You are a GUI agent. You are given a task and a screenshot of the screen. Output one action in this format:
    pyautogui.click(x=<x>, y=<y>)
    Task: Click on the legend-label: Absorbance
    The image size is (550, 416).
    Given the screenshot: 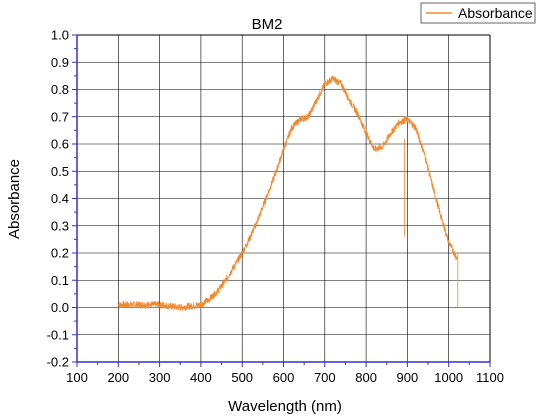 What is the action you would take?
    pyautogui.click(x=495, y=13)
    